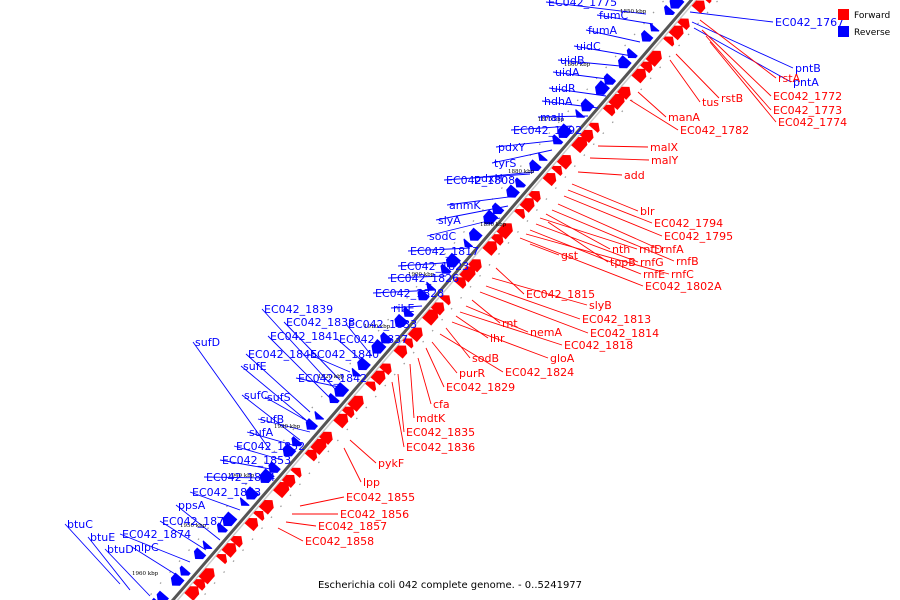  Describe the element at coordinates (621, 249) in the screenshot. I see `forward-gene-label-nth: nth` at that location.